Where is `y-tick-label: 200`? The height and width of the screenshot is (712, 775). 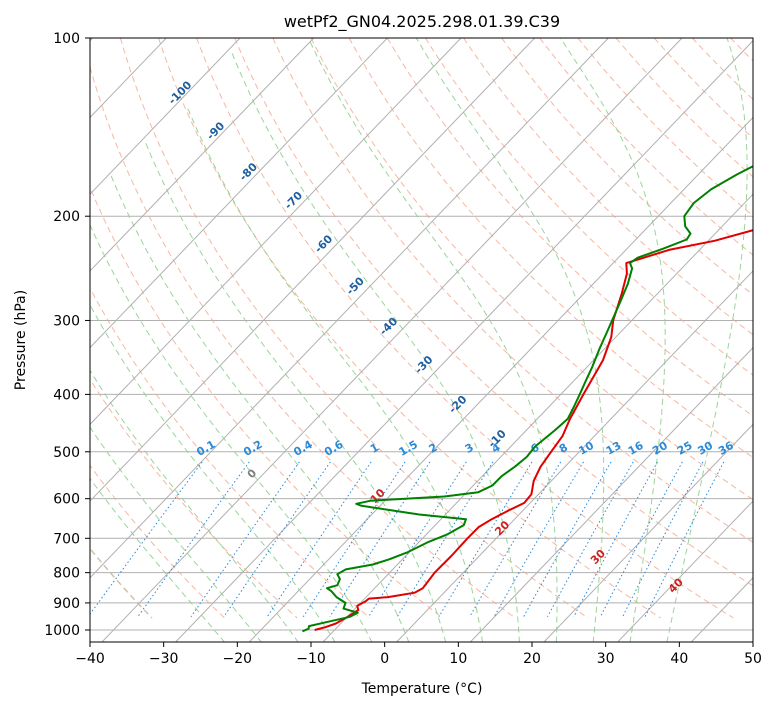
y-tick-label: 200 is located at coordinates (66, 217).